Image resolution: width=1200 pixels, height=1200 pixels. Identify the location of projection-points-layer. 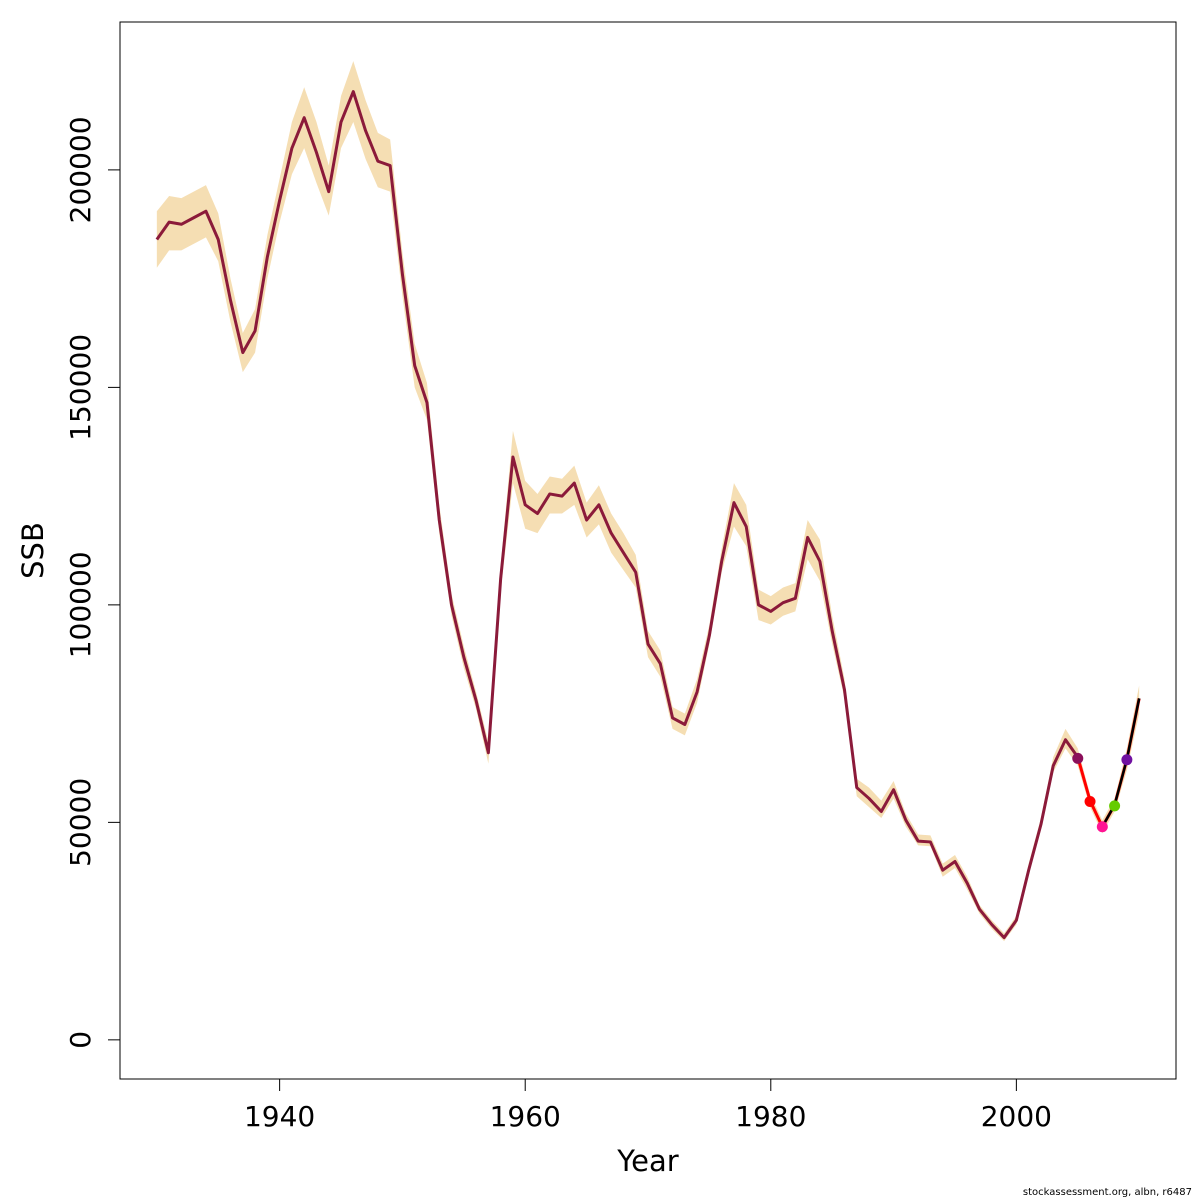
(1102, 792).